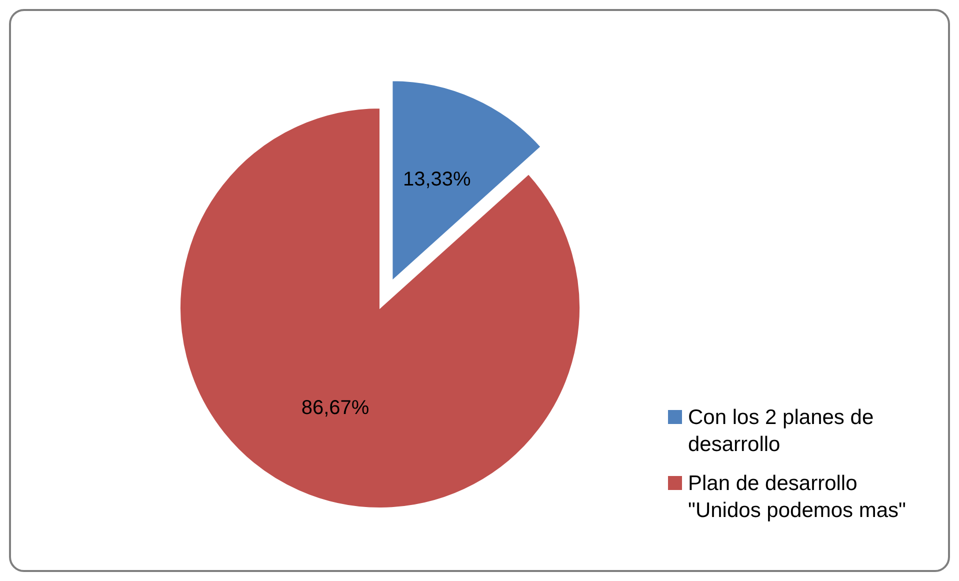  I want to click on legend-label: Plan de desarrollo "Unidos podemos mas", so click(797, 497).